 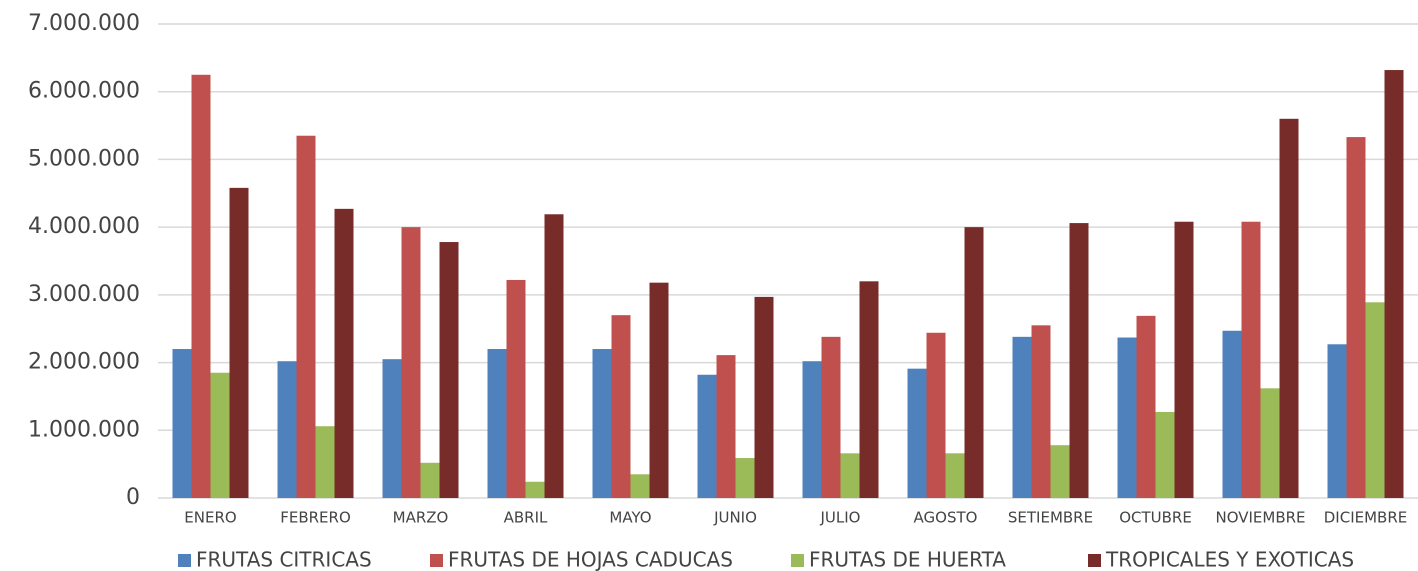 What do you see at coordinates (1229, 559) in the screenshot?
I see `legend-label: TROPICALES Y EXOTICAS` at bounding box center [1229, 559].